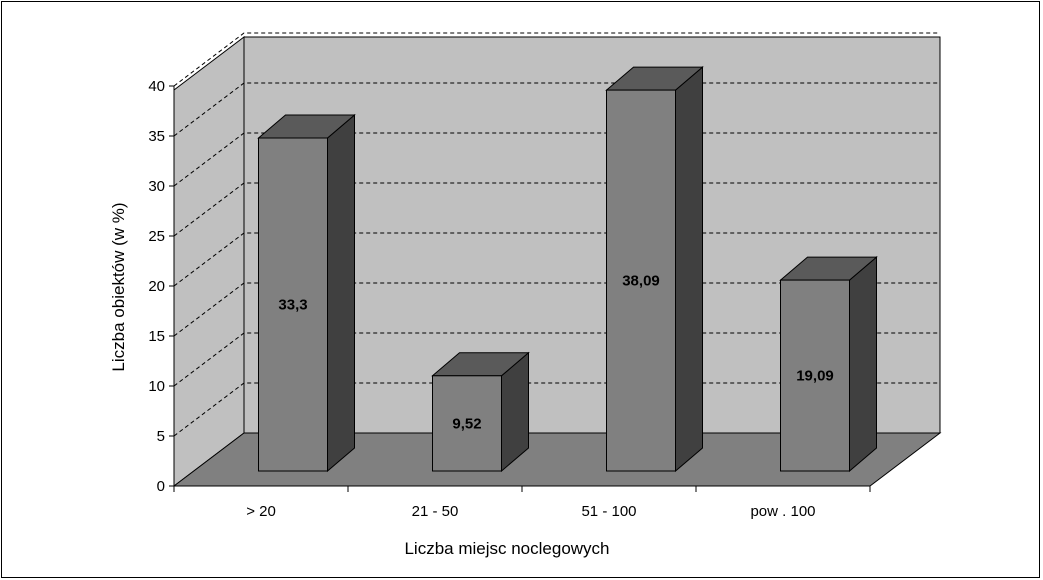 The width and height of the screenshot is (1043, 580). Describe the element at coordinates (261, 511) in the screenshot. I see `x-tick-label: > 20` at that location.